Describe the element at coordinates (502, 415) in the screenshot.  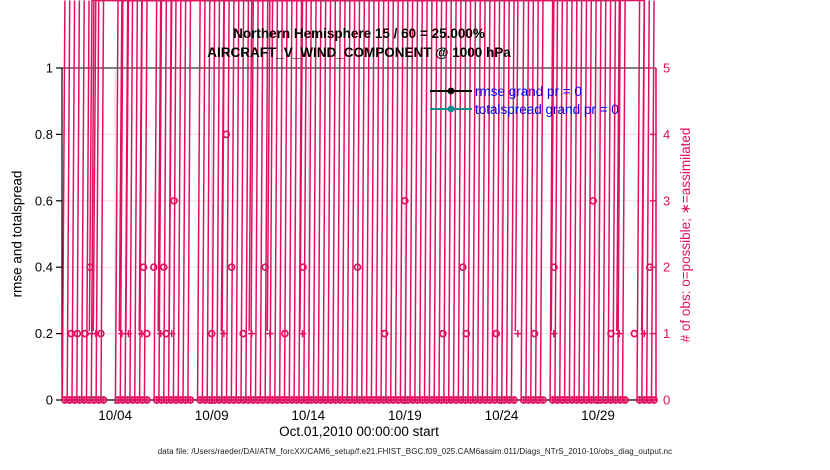
I see `x-tick-label: 10/24` at that location.